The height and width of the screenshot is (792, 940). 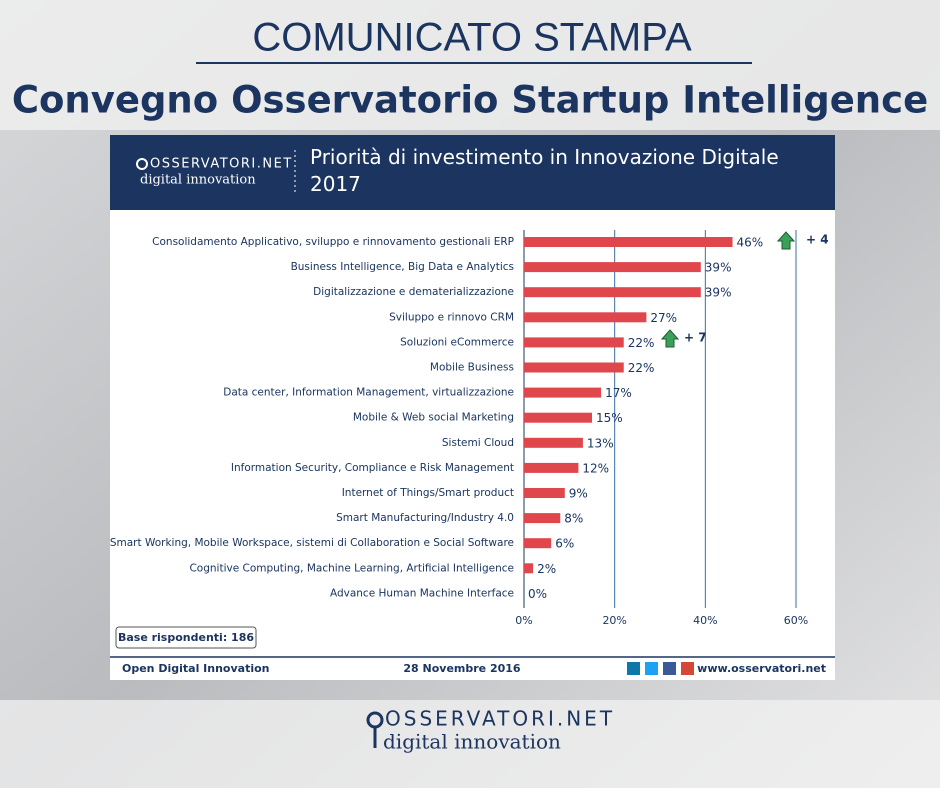 What do you see at coordinates (695, 338) in the screenshot?
I see `annotation: + 7` at bounding box center [695, 338].